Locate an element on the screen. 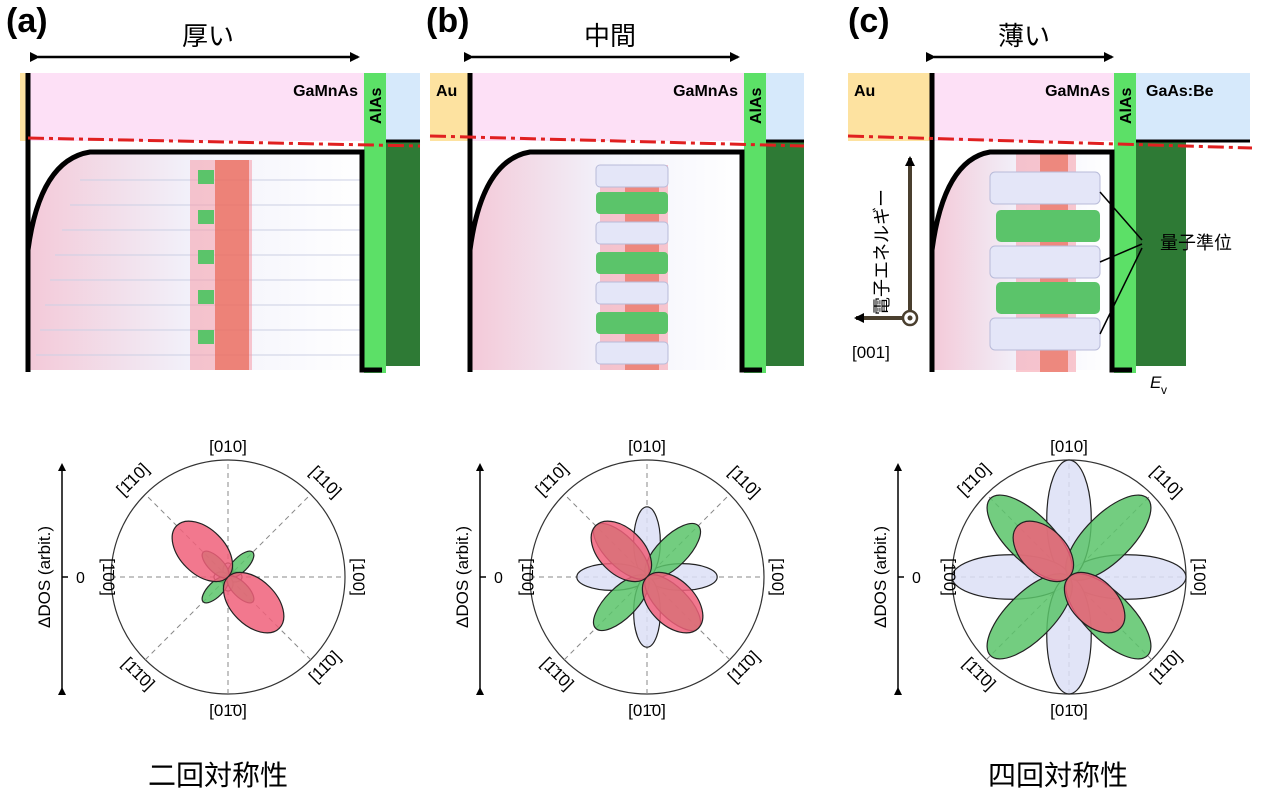  ev-label: E is located at coordinates (1156, 382).